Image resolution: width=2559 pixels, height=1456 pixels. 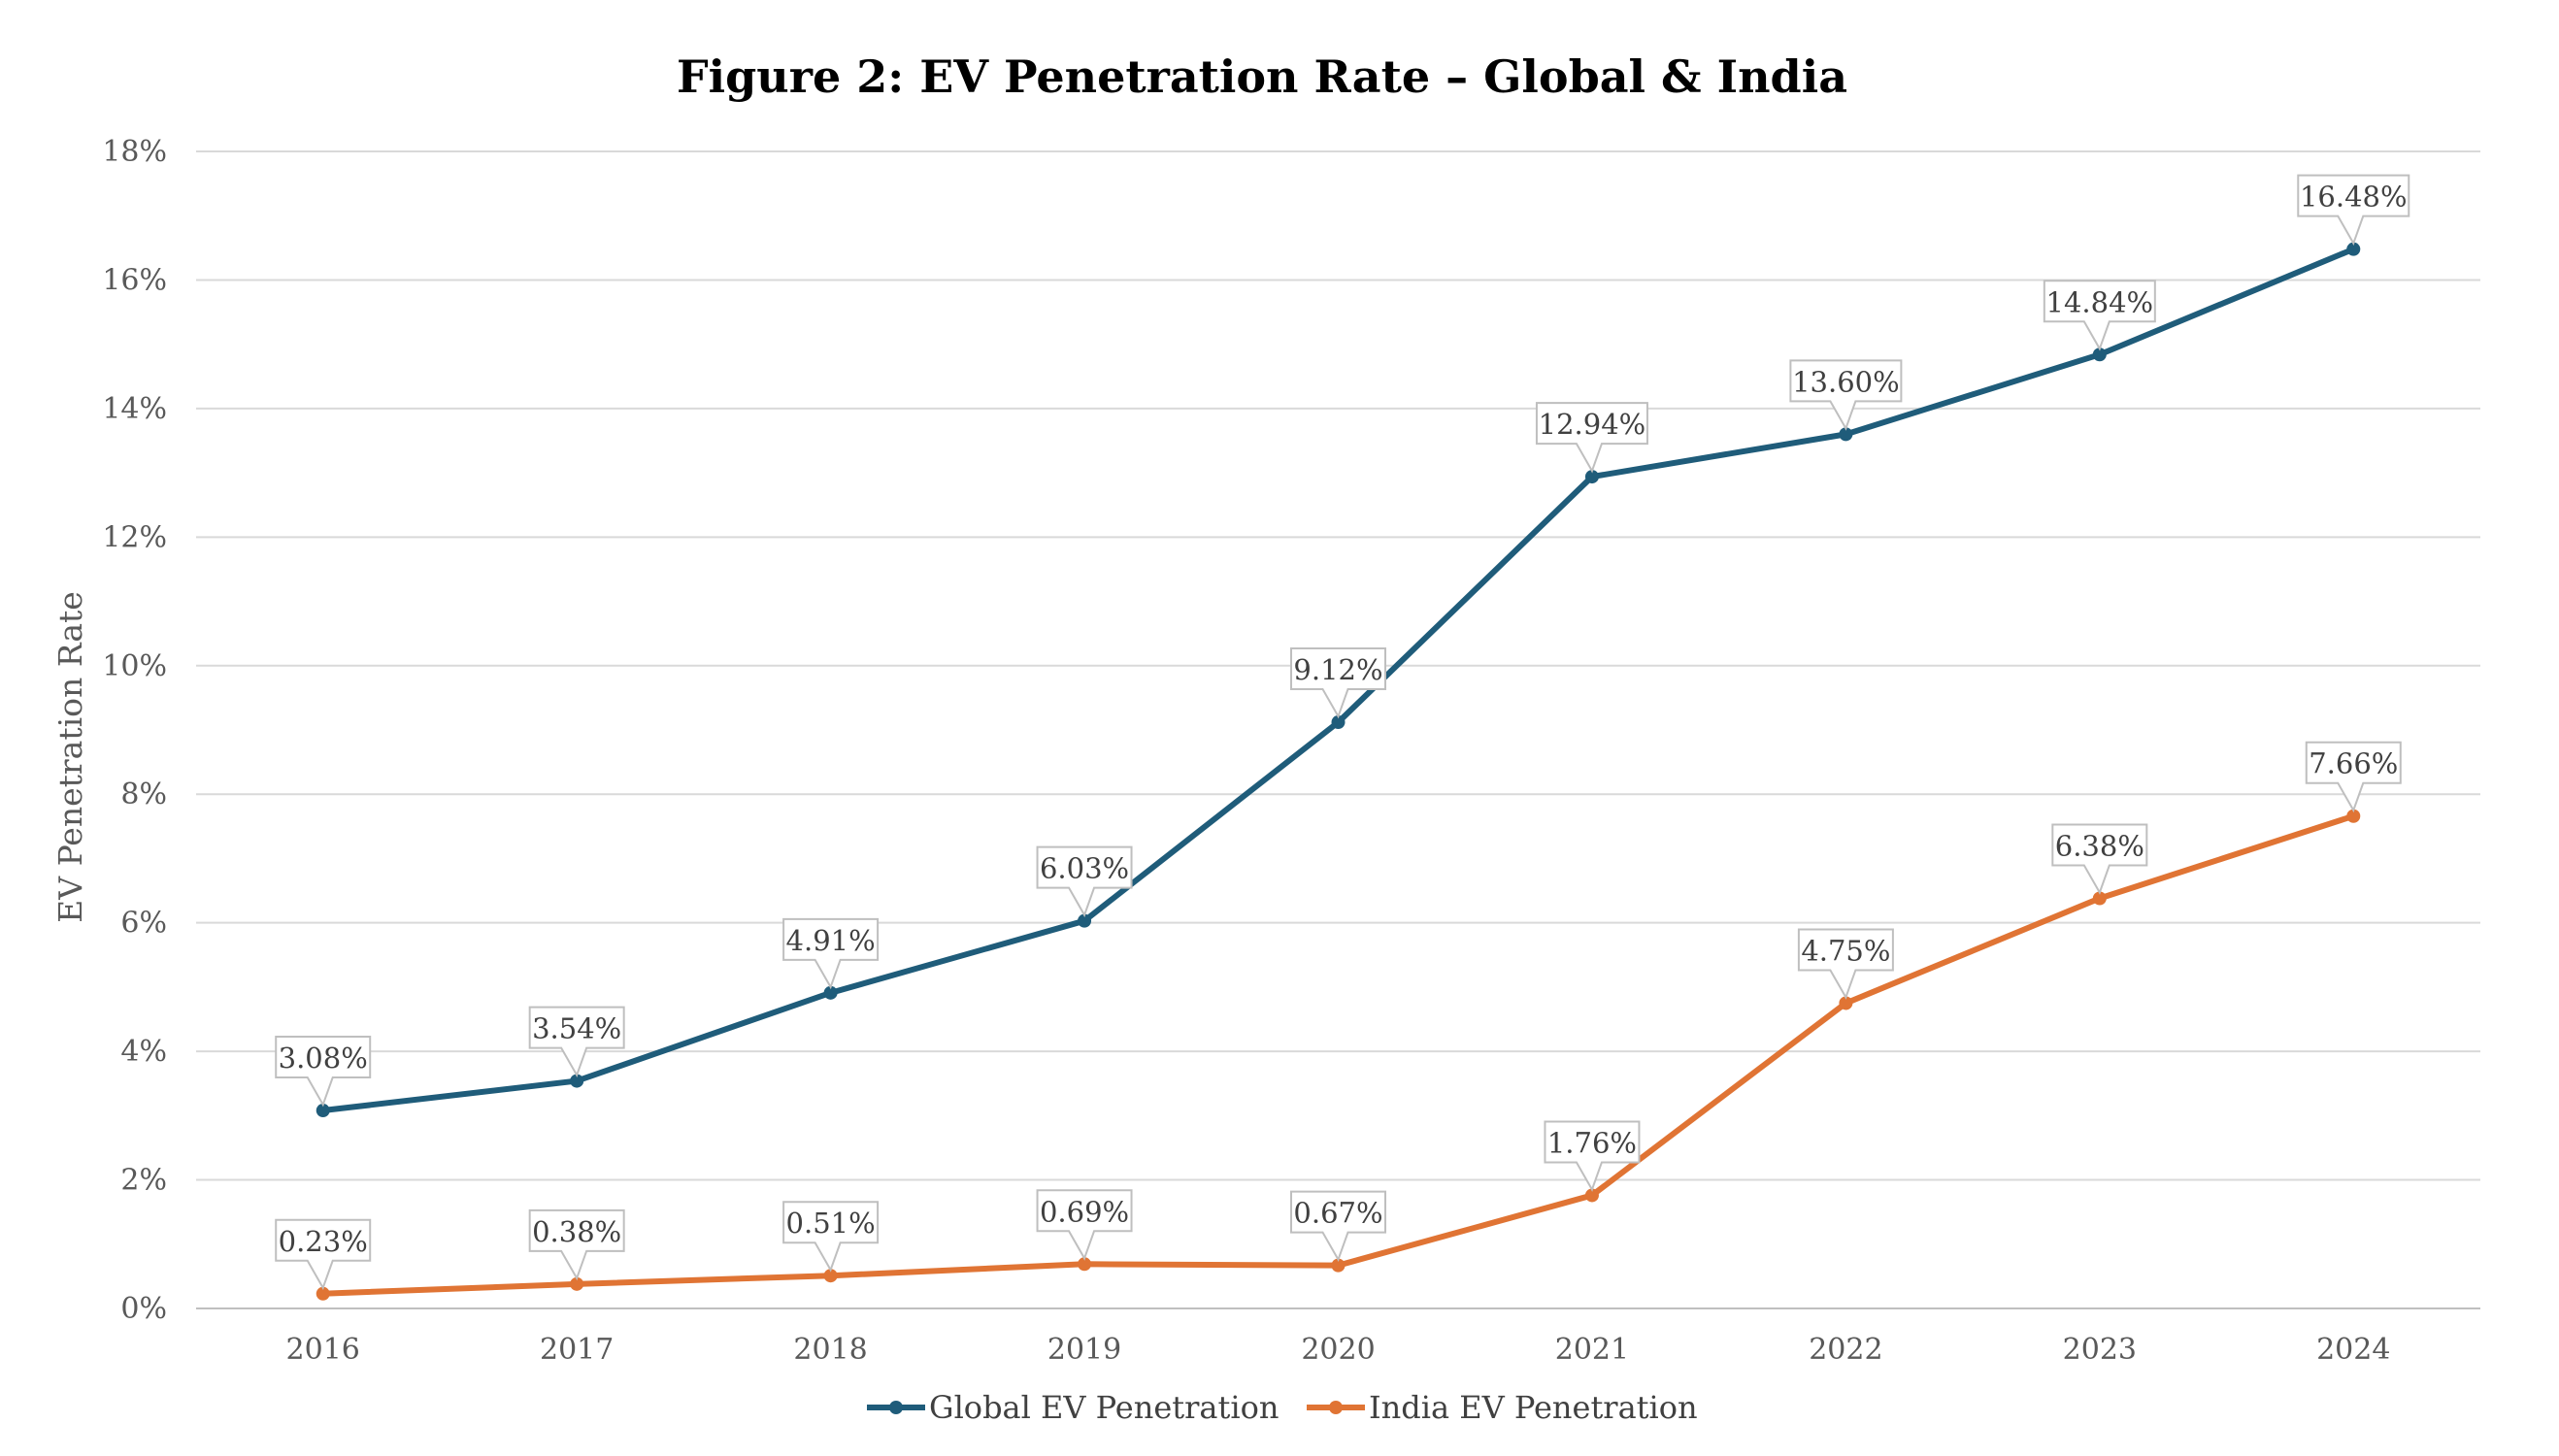 I want to click on y-tick-label: 16%, so click(x=134, y=280).